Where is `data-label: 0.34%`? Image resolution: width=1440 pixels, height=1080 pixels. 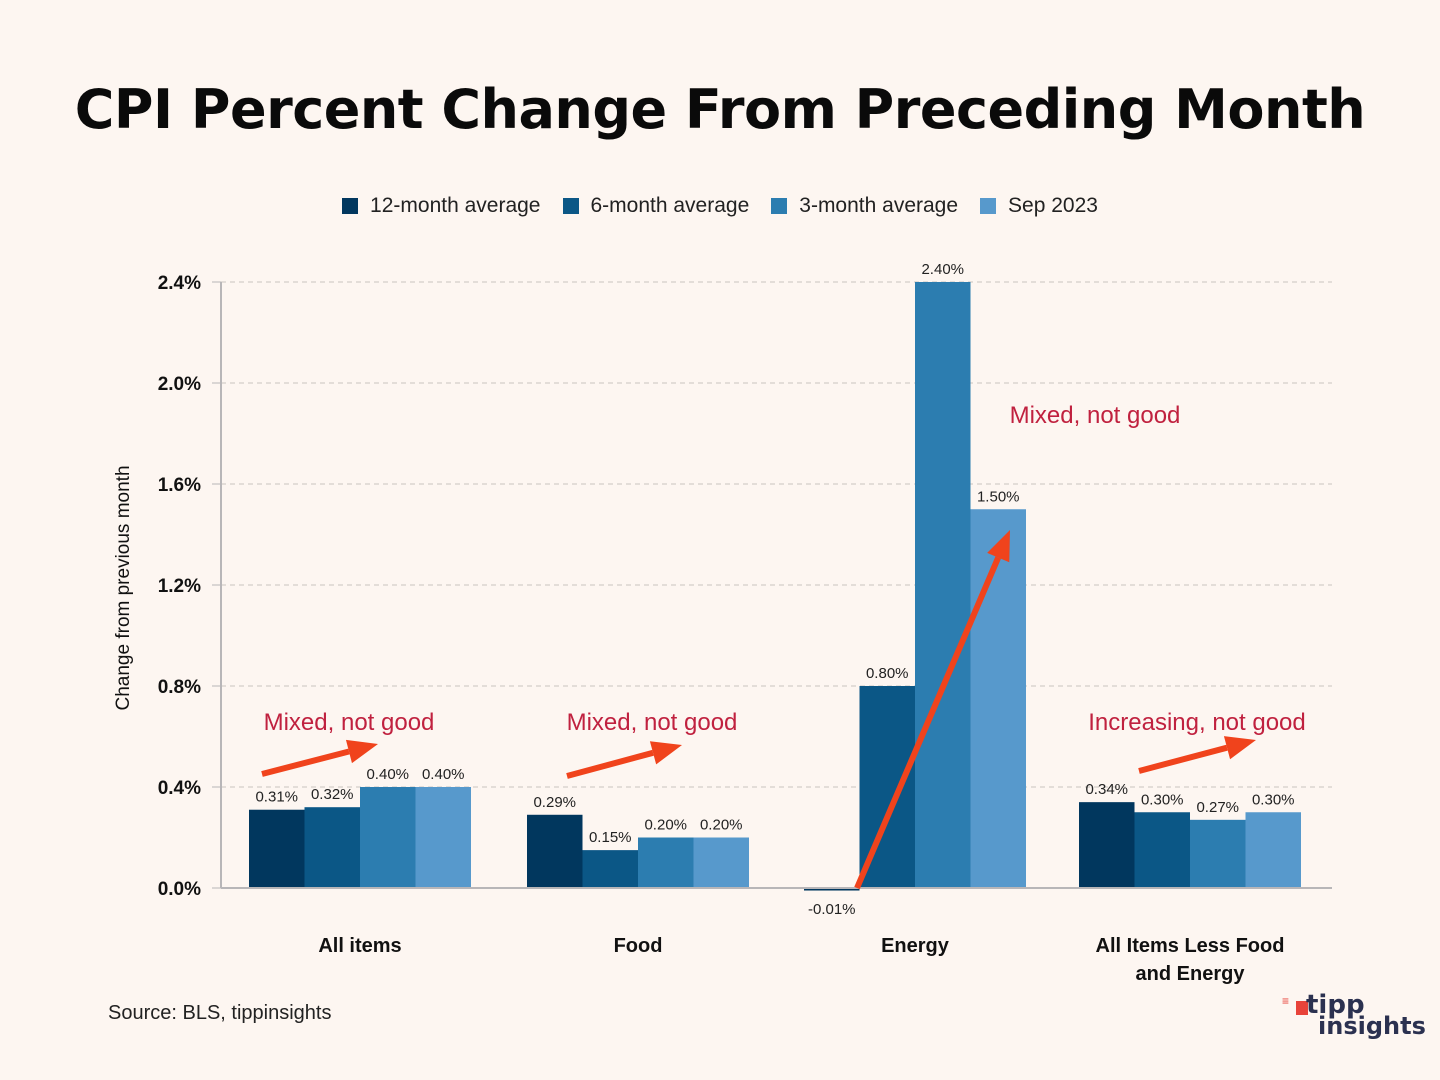
data-label: 0.34% is located at coordinates (1106, 789).